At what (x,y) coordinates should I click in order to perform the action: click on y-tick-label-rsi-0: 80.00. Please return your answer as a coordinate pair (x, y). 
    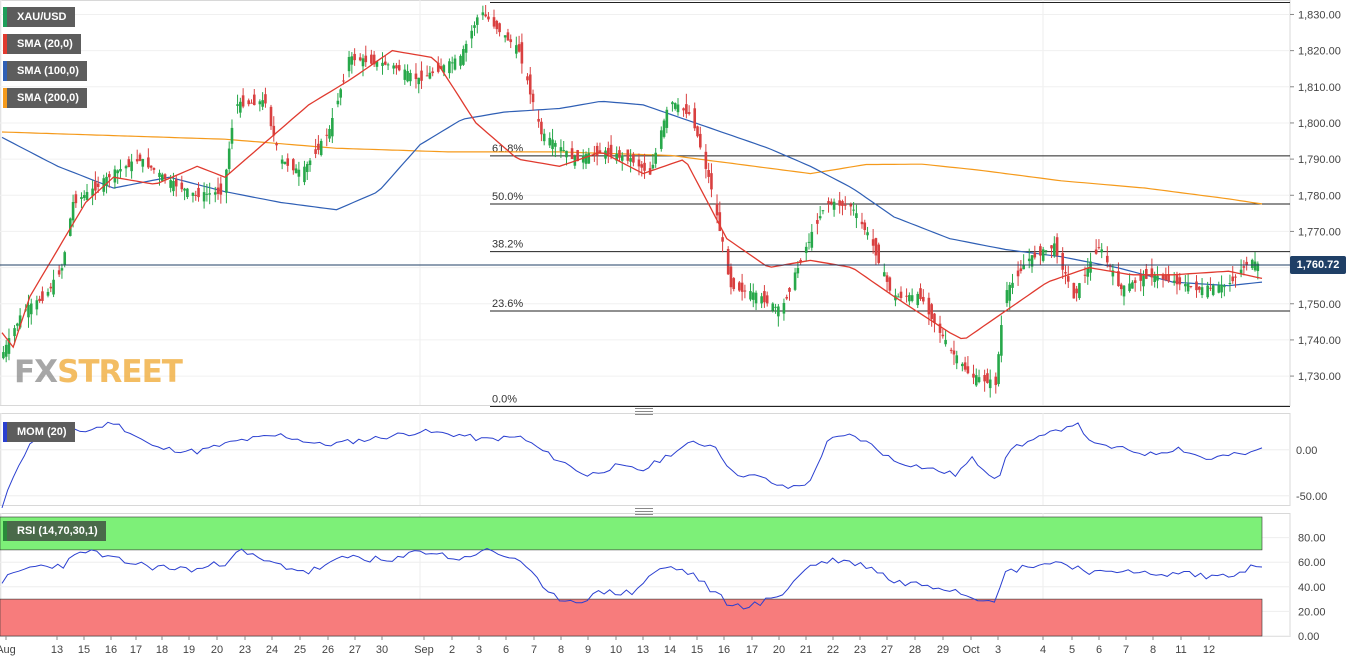
    Looking at the image, I should click on (1312, 539).